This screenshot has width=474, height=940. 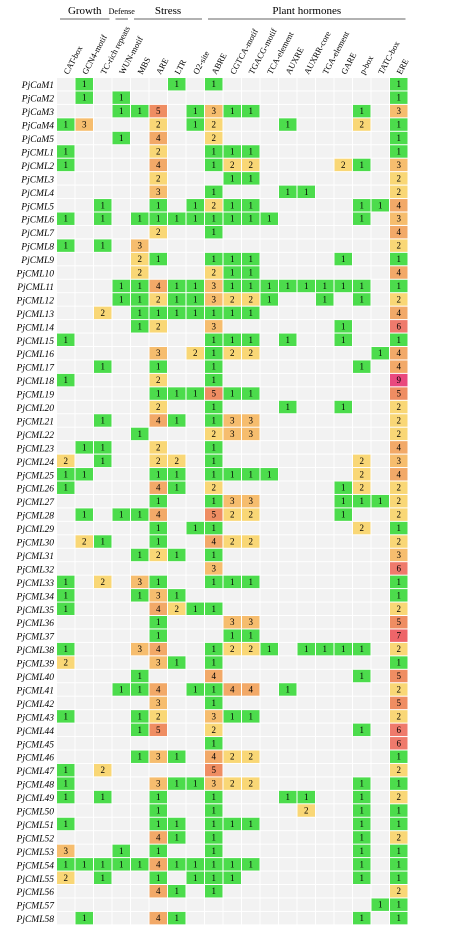 I want to click on column-label: GARE, so click(x=349, y=63).